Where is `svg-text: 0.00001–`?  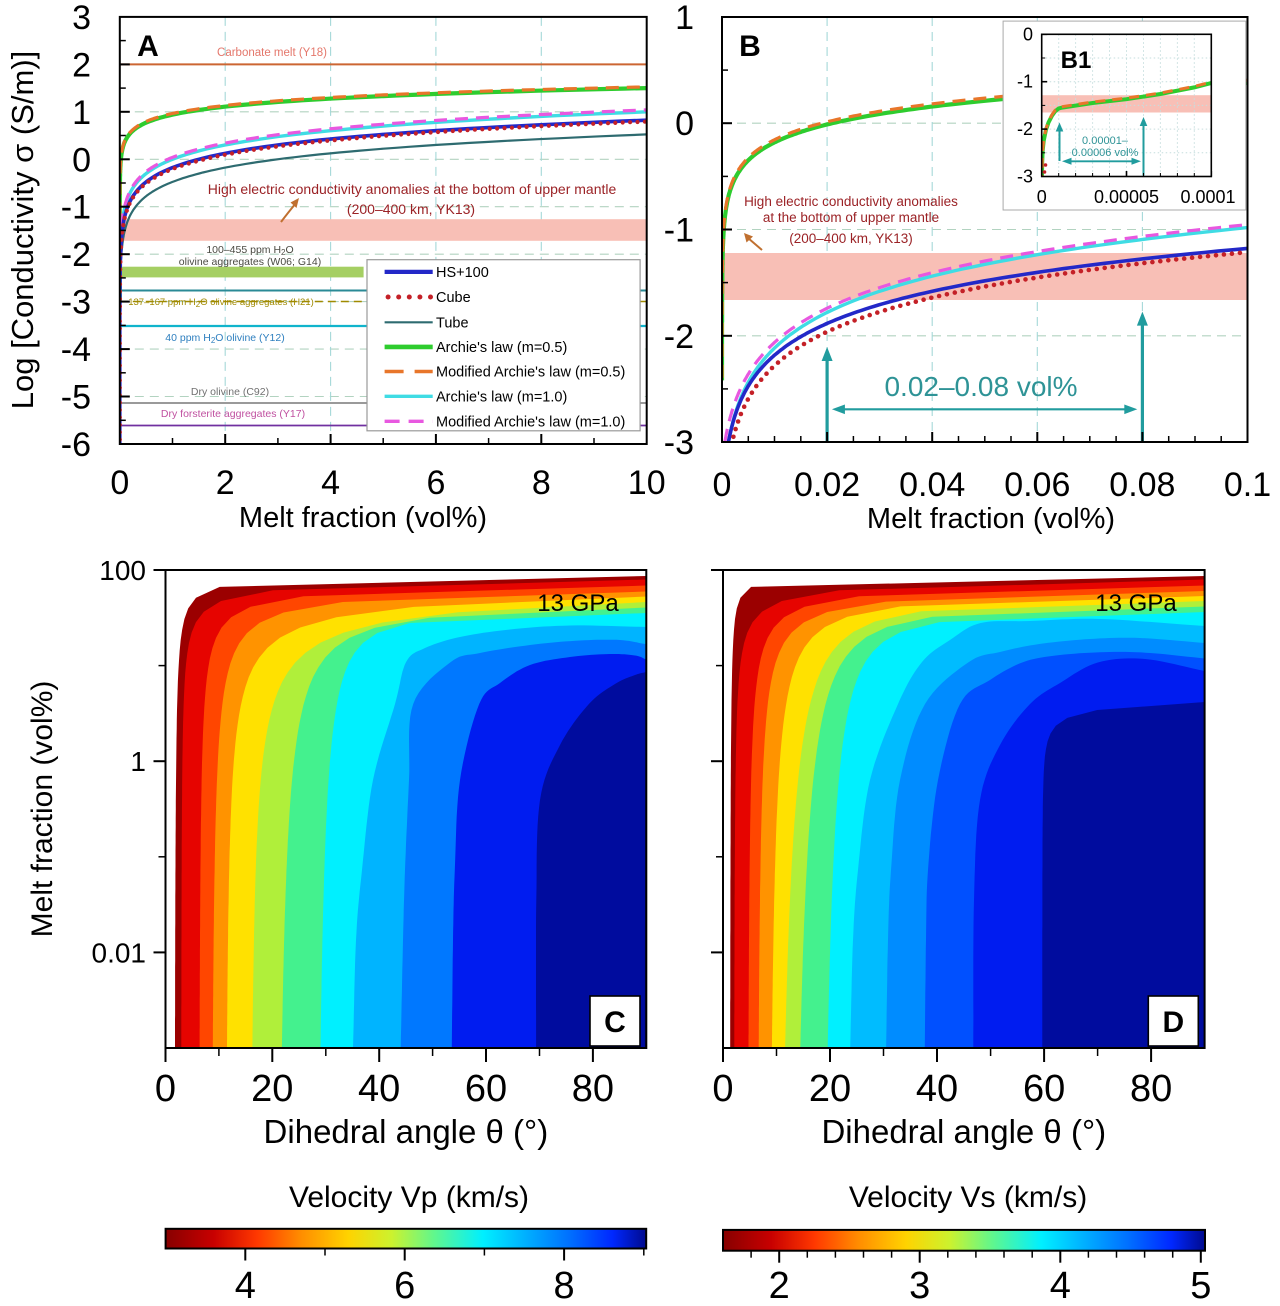 svg-text: 0.00001– is located at coordinates (1105, 141).